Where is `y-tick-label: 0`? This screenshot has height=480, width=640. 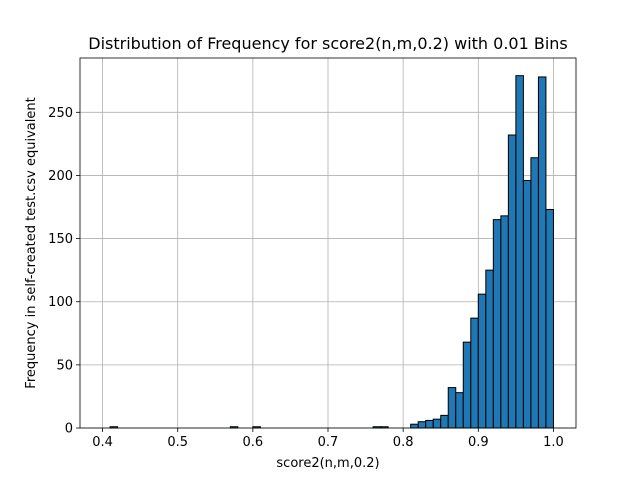 y-tick-label: 0 is located at coordinates (69, 429).